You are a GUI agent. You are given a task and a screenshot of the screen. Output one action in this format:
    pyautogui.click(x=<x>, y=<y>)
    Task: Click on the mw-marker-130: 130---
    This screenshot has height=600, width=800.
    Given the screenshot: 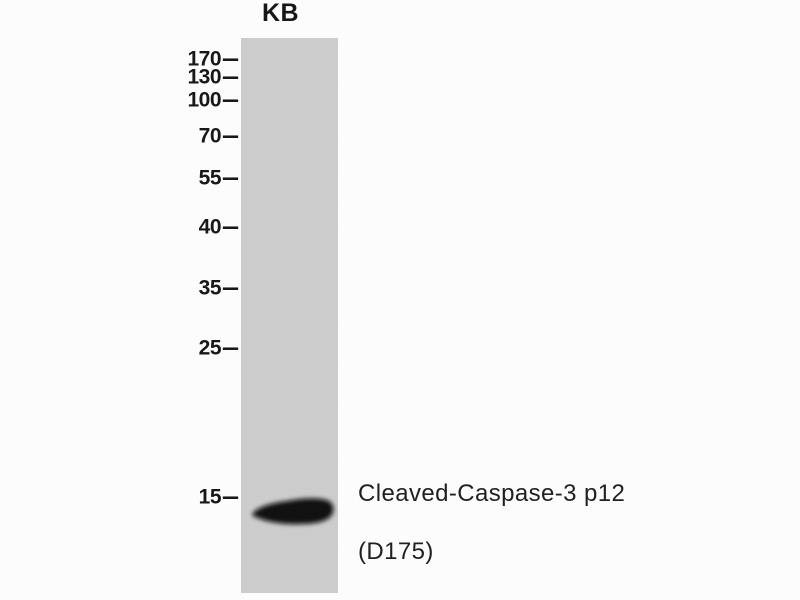 What is the action you would take?
    pyautogui.click(x=213, y=77)
    